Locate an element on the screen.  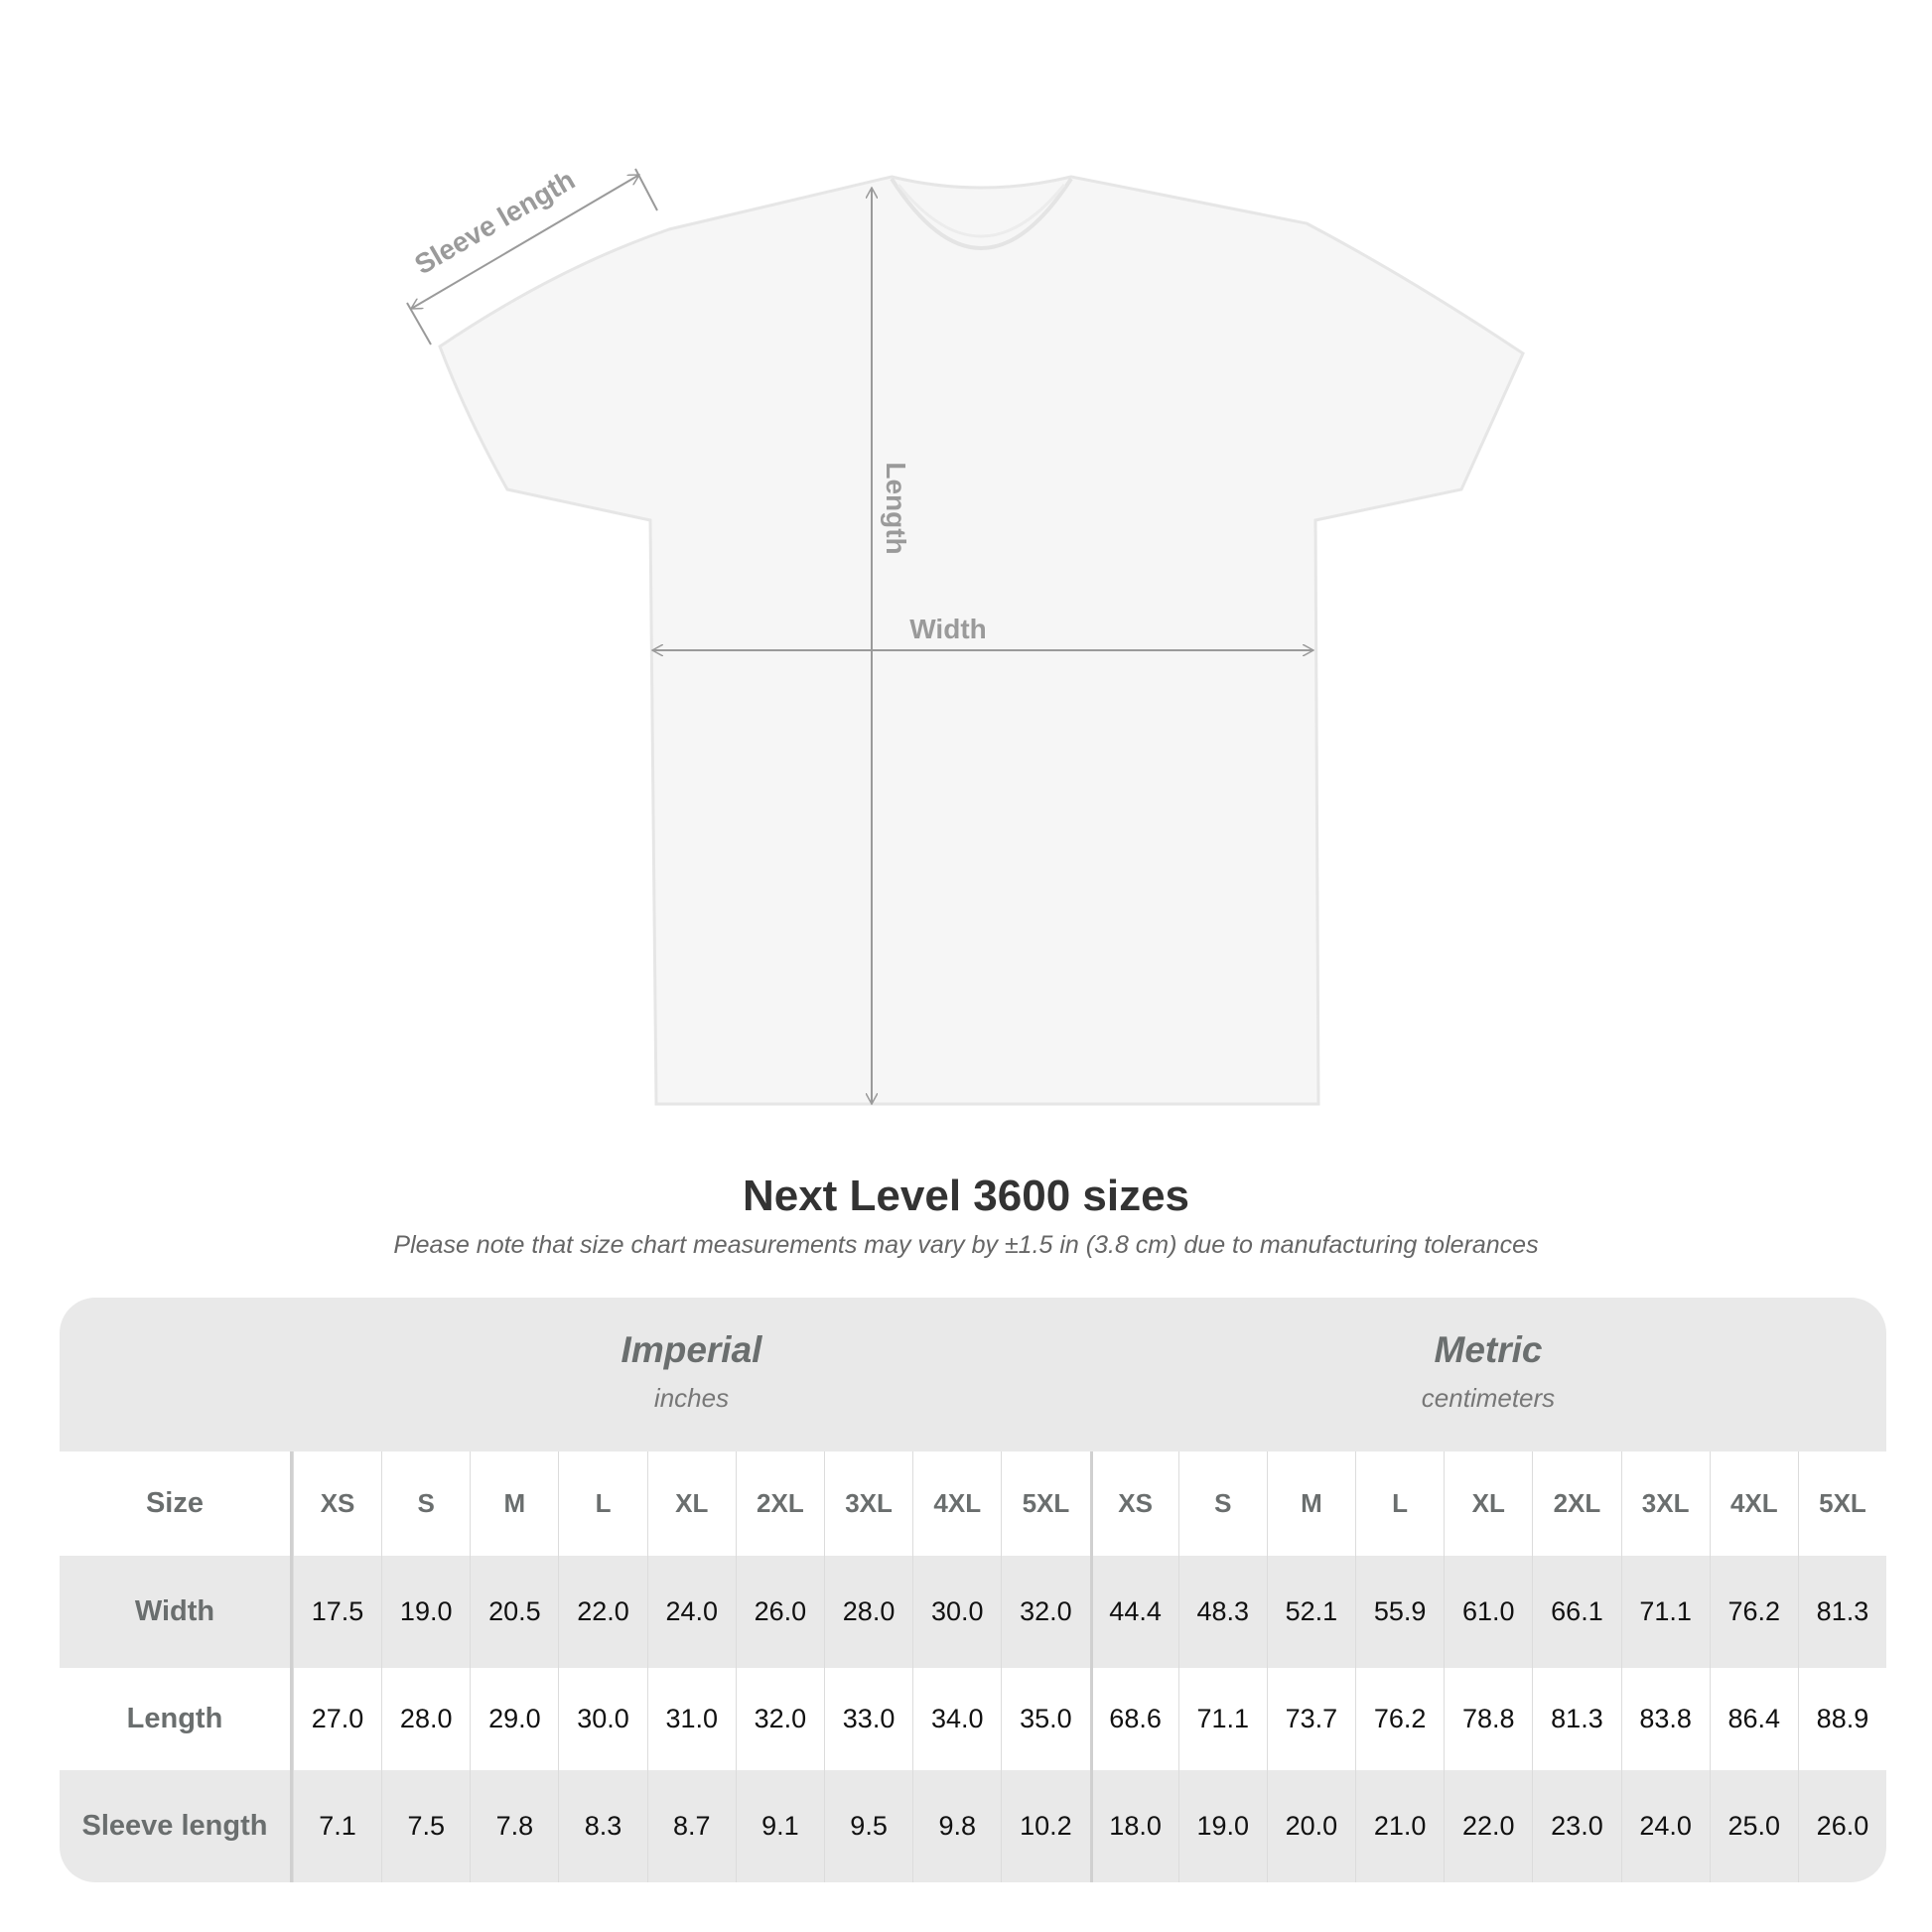
length-label: Length is located at coordinates (896, 508).